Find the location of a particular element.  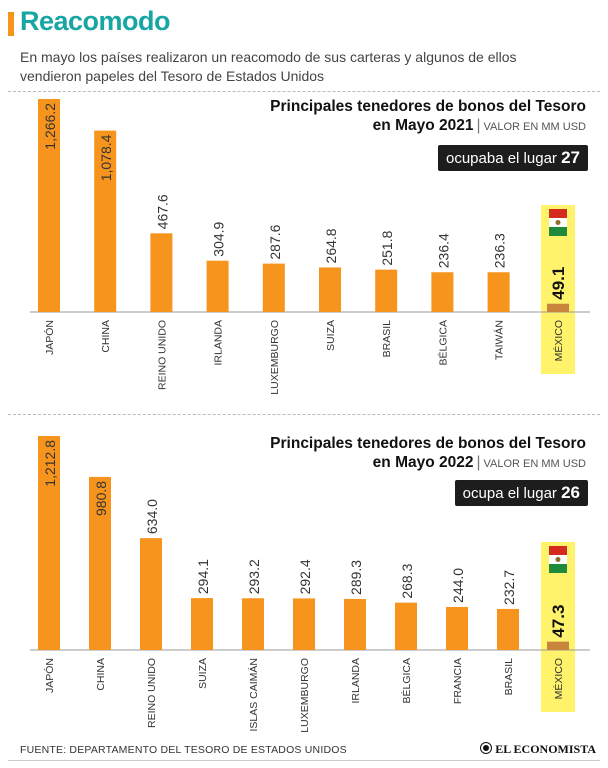

value-label: 1,266.2 is located at coordinates (50, 126).